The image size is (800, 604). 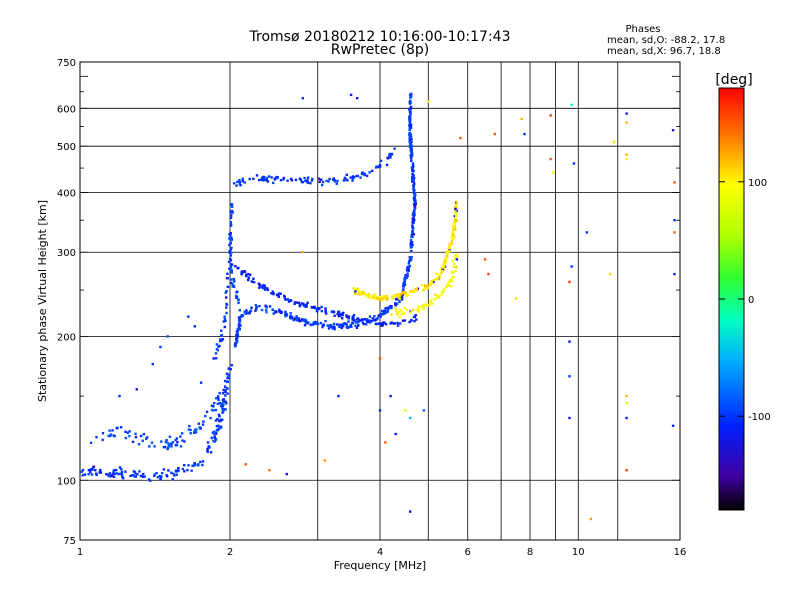 What do you see at coordinates (66, 481) in the screenshot?
I see `y-tick-label: 100` at bounding box center [66, 481].